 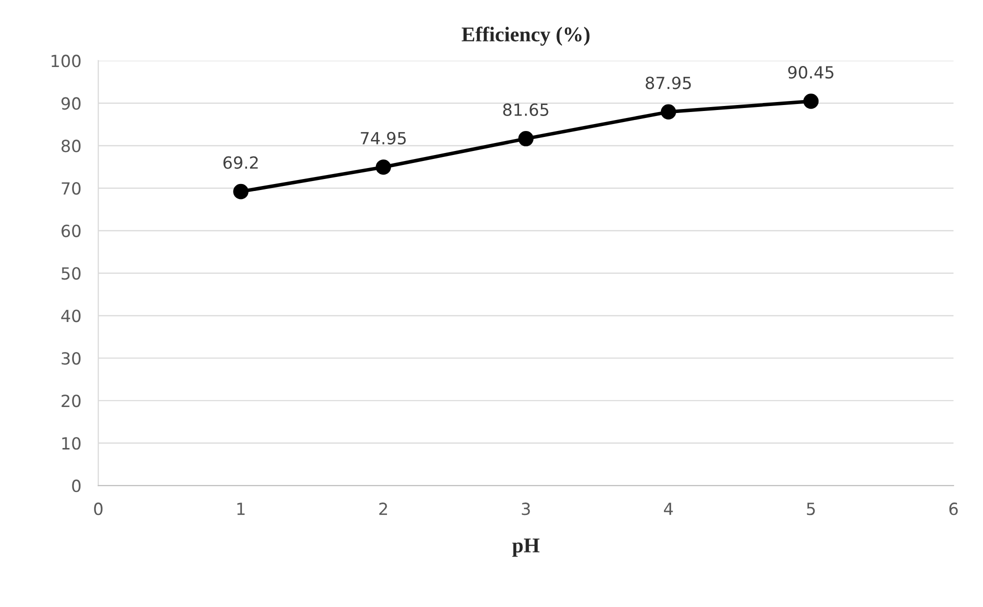 What do you see at coordinates (71, 231) in the screenshot?
I see `y-tick-label: 60` at bounding box center [71, 231].